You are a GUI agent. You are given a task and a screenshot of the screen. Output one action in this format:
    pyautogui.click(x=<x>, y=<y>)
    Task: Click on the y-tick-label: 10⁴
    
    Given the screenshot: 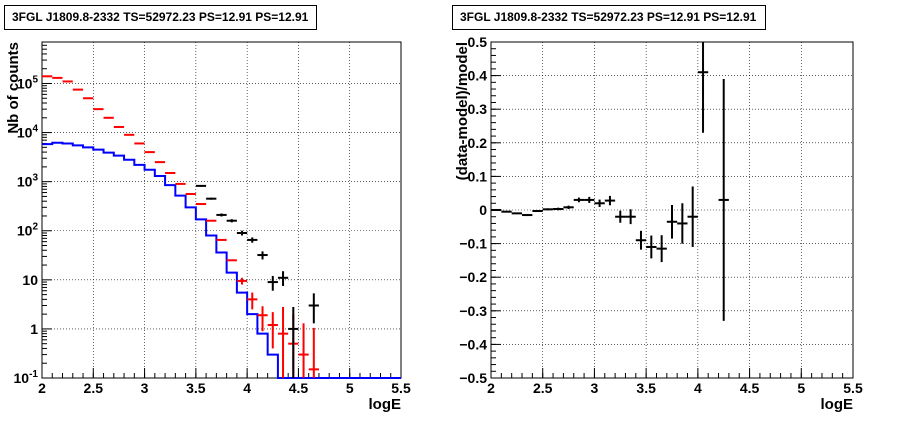 What is the action you would take?
    pyautogui.click(x=28, y=132)
    